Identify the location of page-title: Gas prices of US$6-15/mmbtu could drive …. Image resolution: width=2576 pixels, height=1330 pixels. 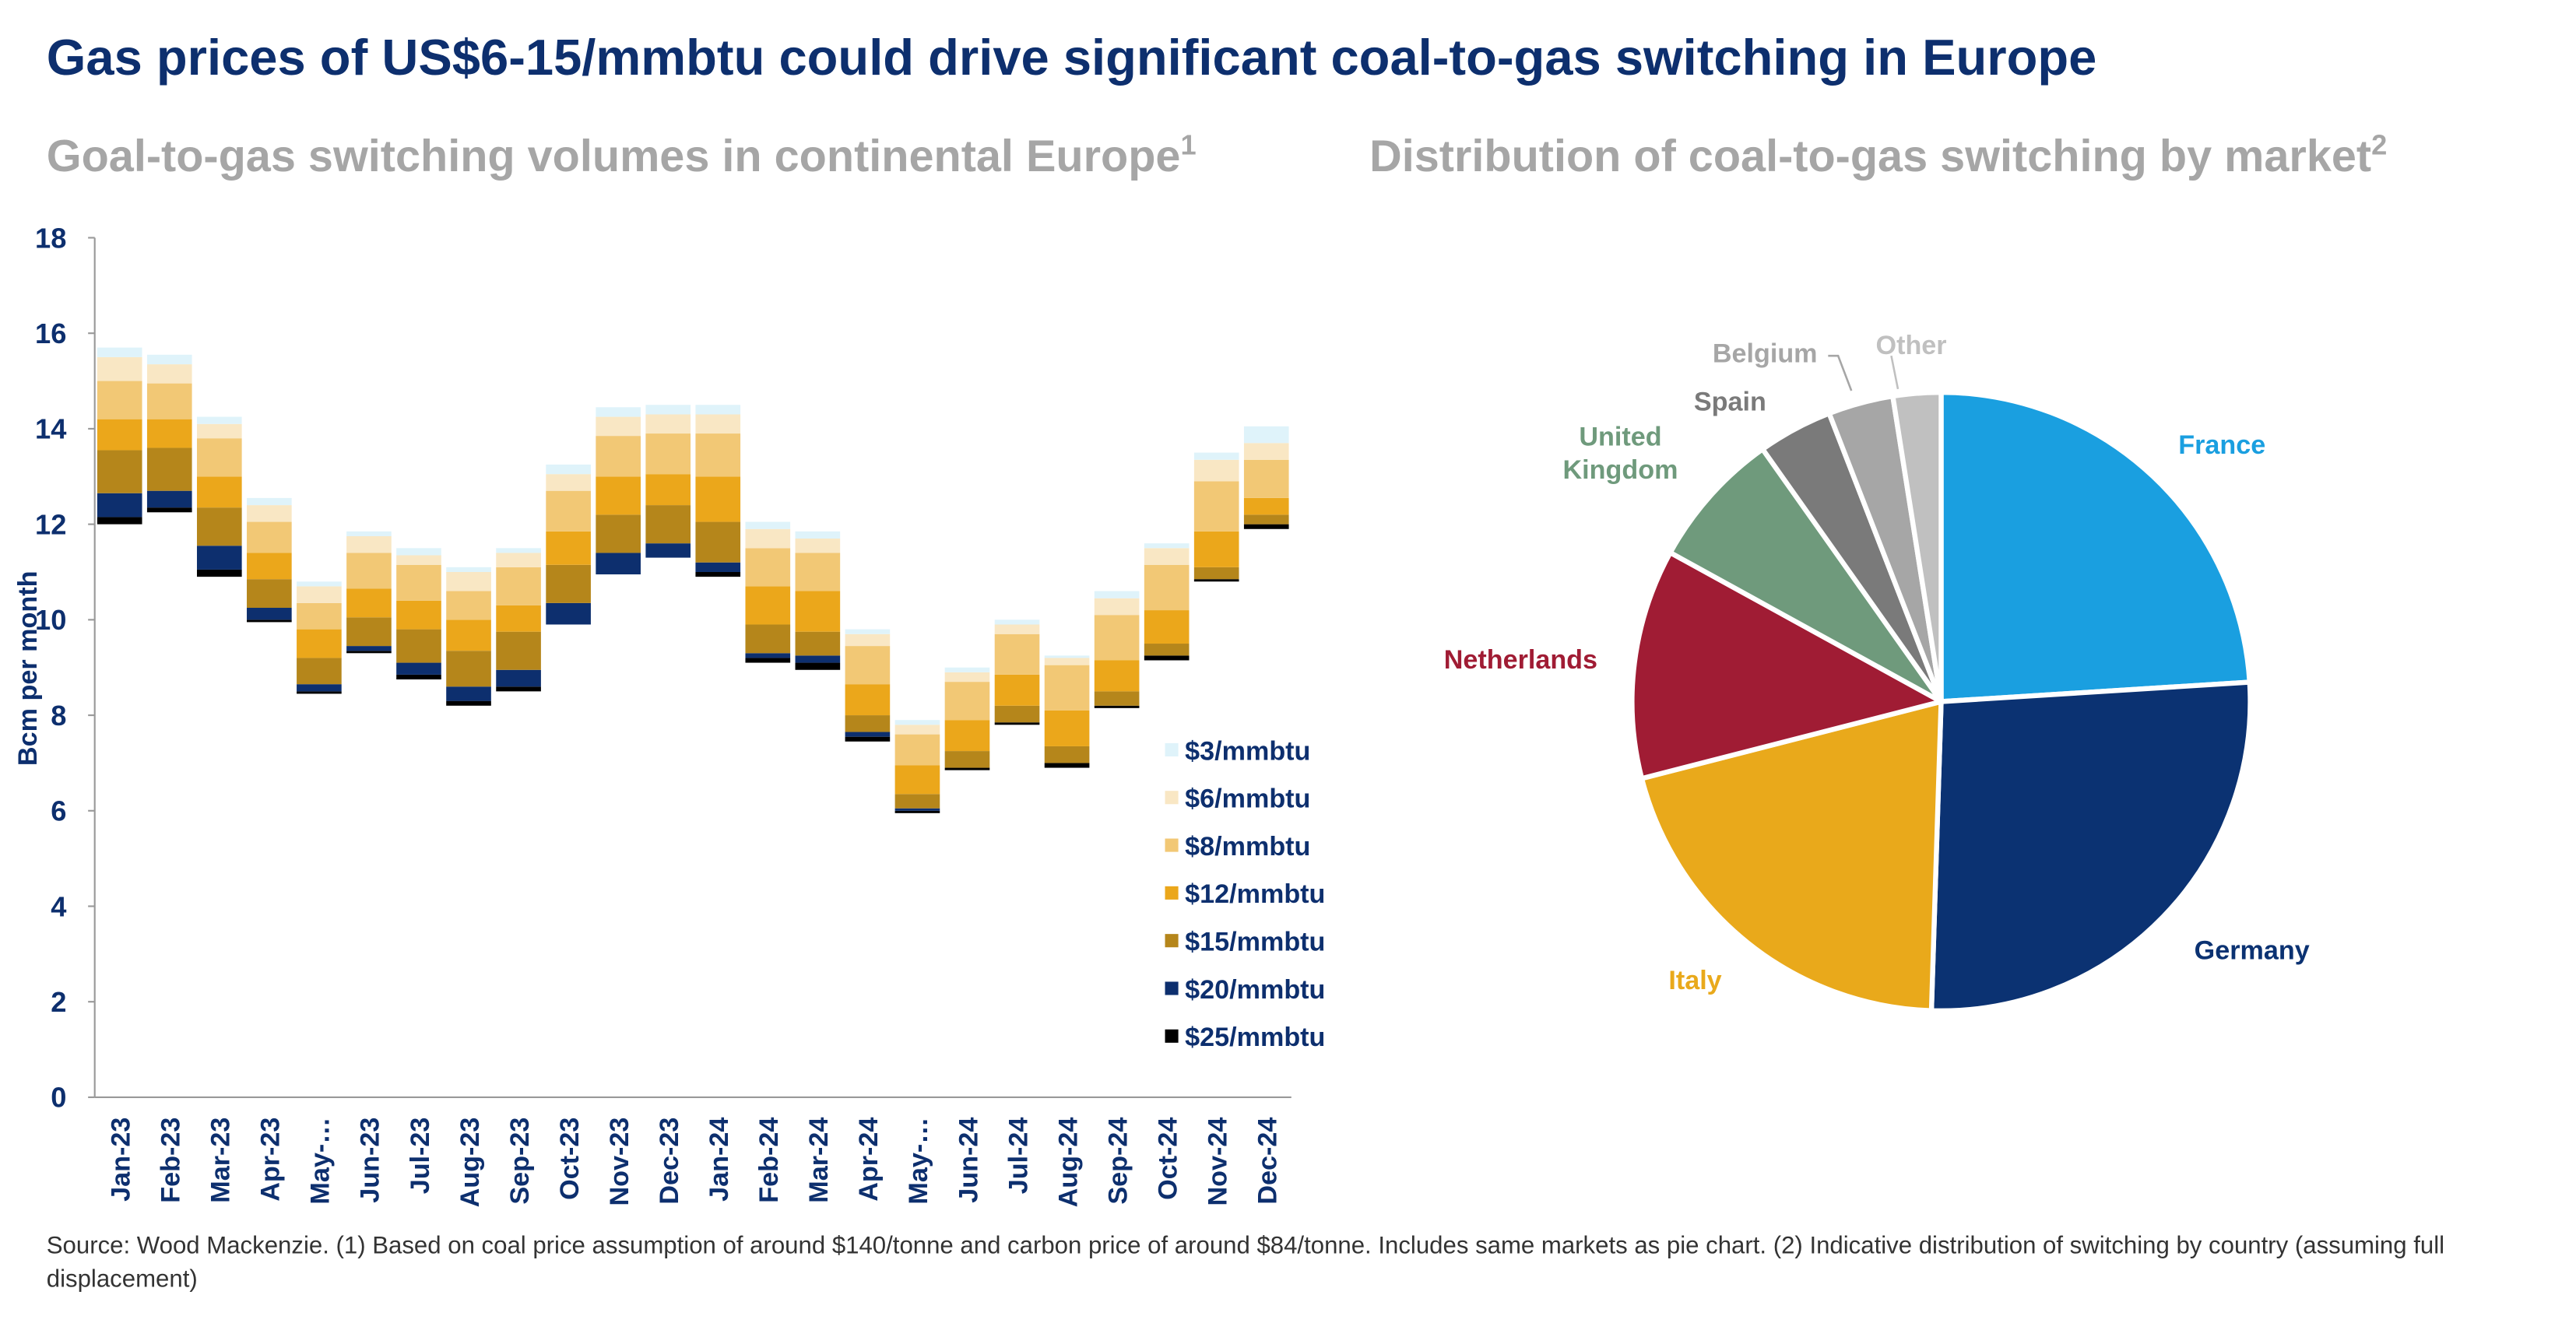
(1072, 57).